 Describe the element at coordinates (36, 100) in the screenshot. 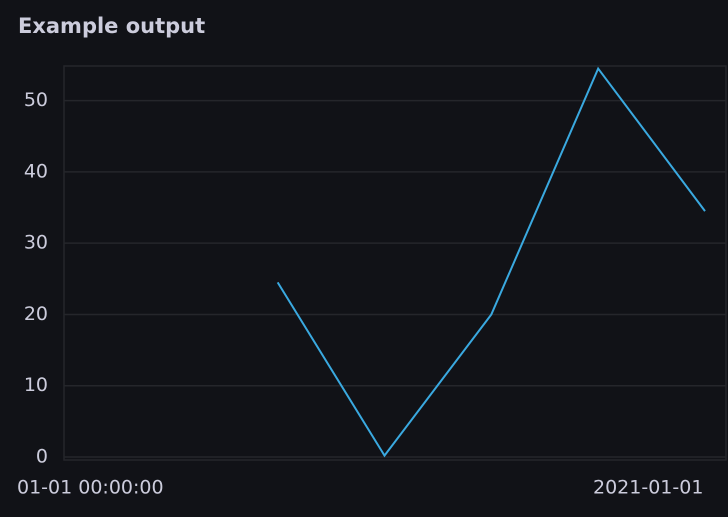

I see `y-tick-label: 50` at that location.